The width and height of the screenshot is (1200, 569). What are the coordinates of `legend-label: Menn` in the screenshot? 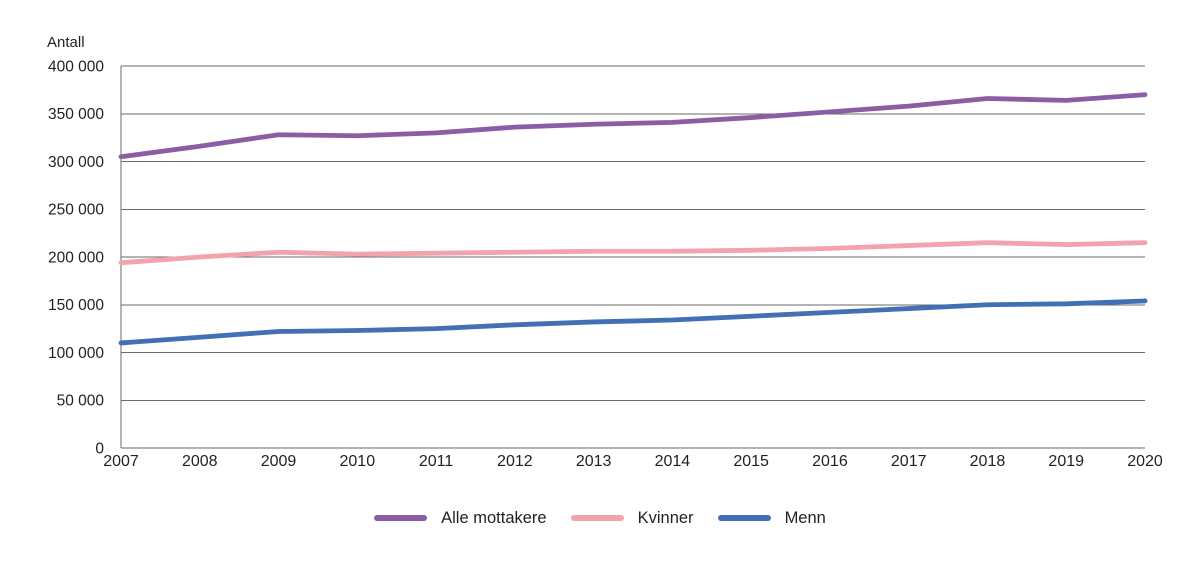 It's located at (805, 518).